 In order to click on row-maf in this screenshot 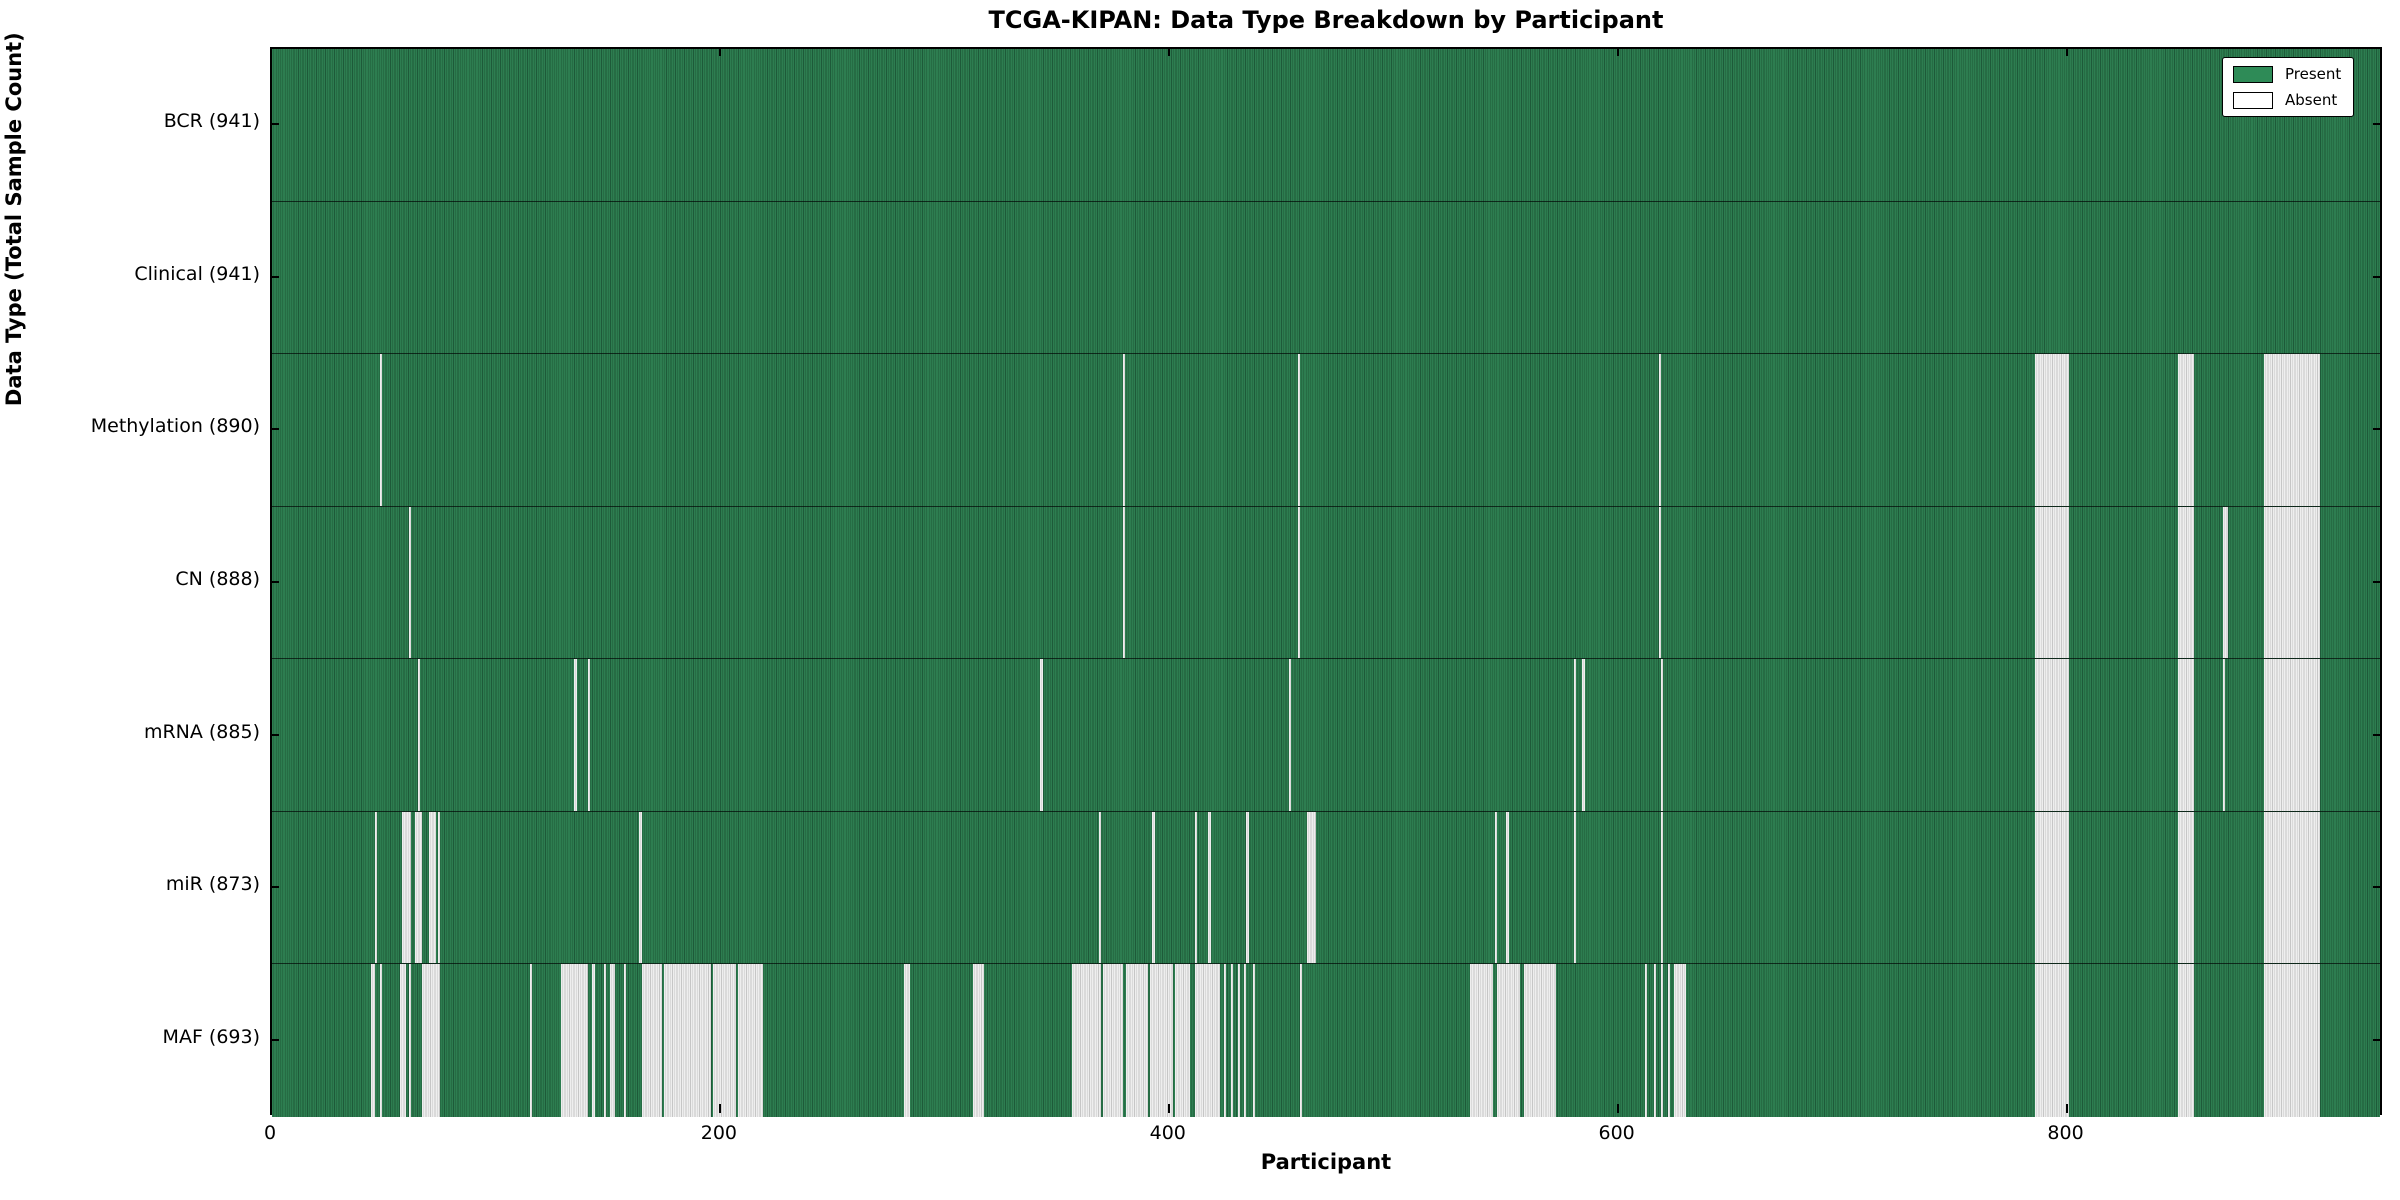, I will do `click(1326, 1040)`.